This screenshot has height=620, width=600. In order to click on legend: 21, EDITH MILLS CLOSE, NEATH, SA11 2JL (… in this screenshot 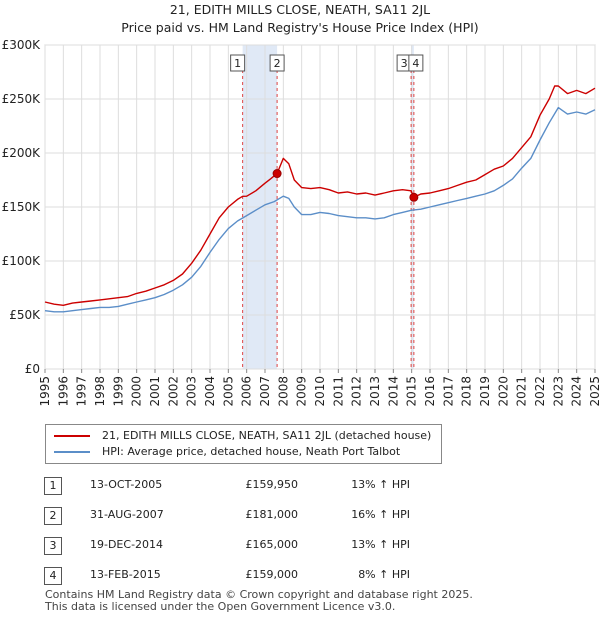, I will do `click(243, 444)`.